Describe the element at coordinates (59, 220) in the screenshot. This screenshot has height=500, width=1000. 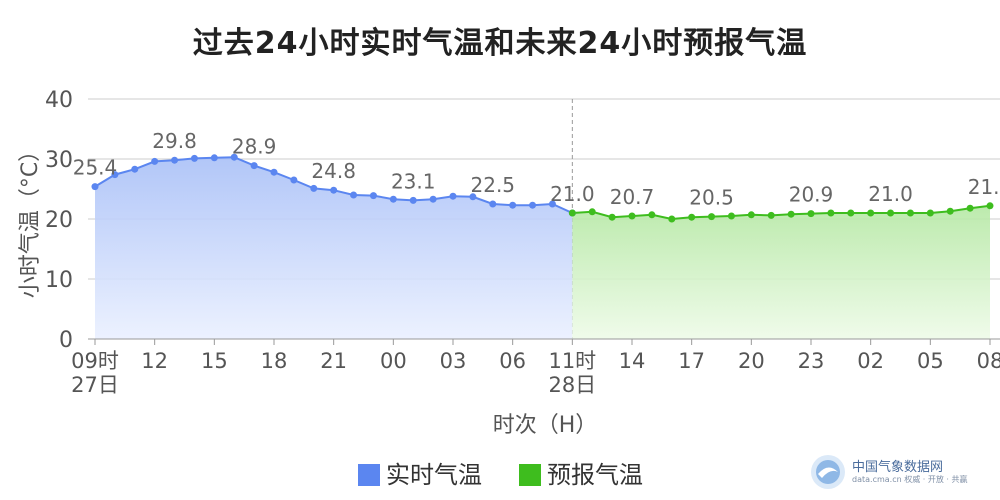
I see `y-tick-label: 20` at that location.